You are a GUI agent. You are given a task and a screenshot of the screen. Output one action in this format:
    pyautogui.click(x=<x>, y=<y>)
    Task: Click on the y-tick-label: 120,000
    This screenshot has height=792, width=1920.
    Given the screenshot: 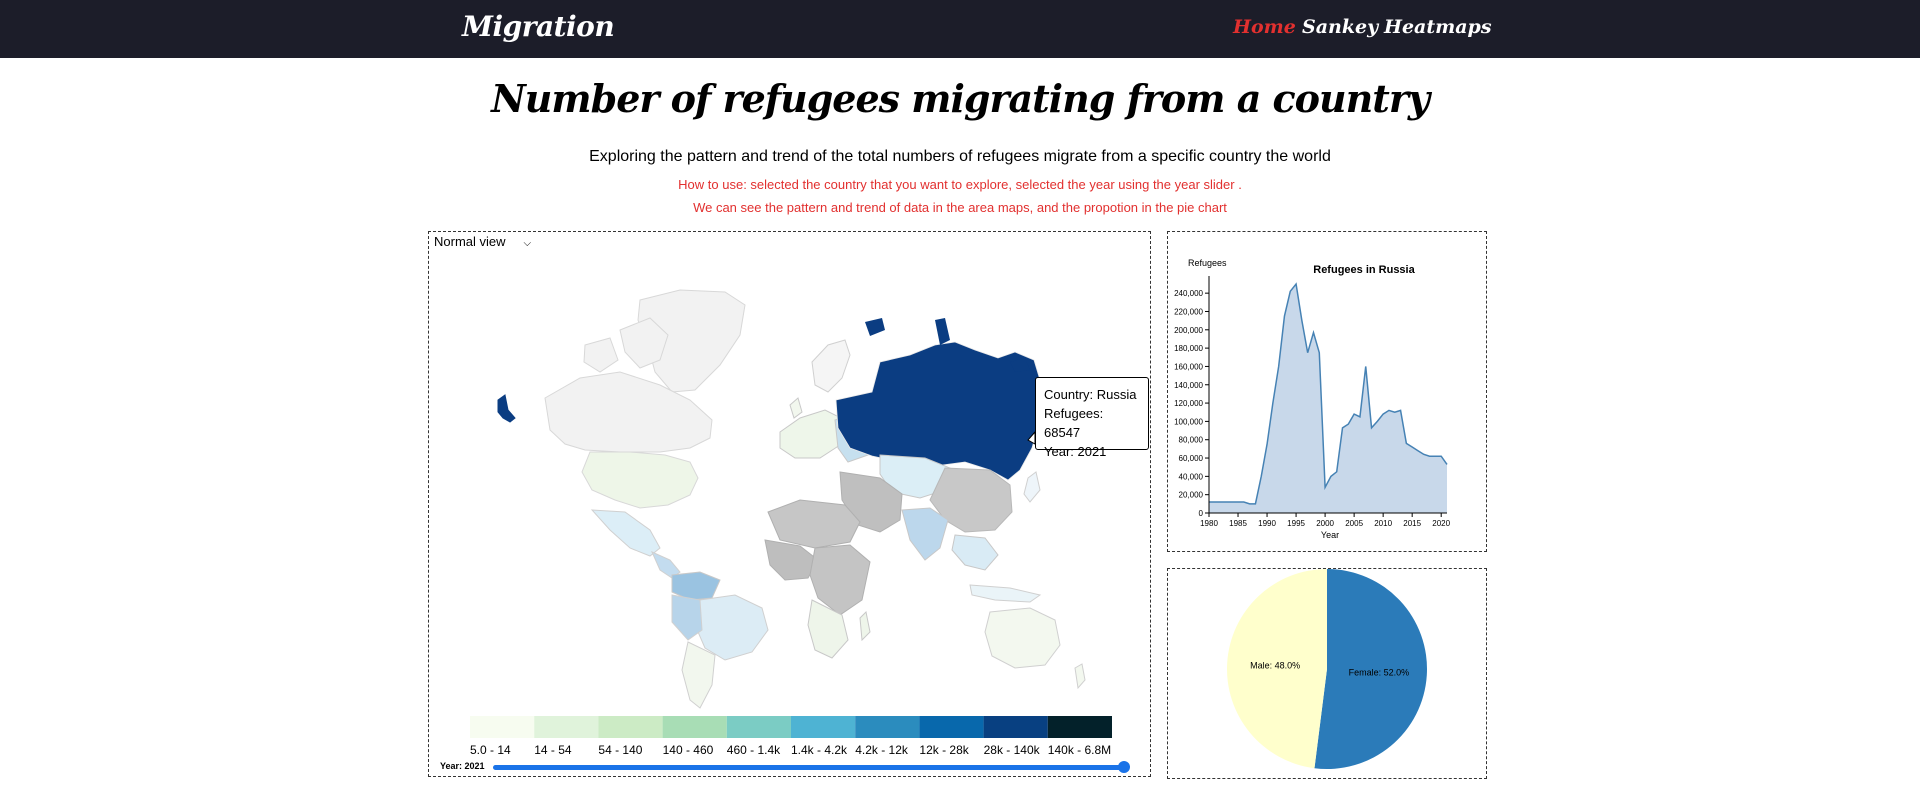 What is the action you would take?
    pyautogui.click(x=1188, y=403)
    